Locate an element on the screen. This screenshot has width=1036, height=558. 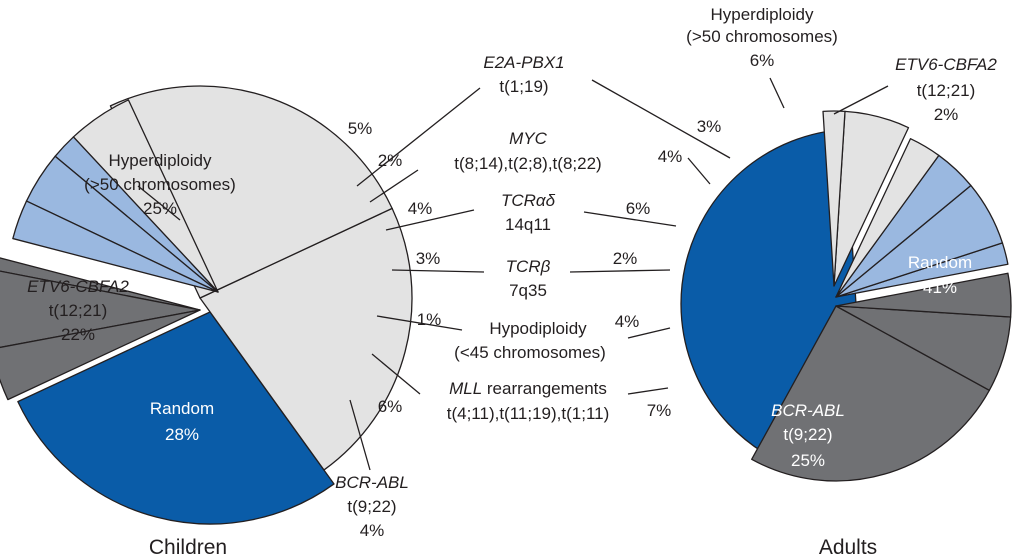
adults-etv6-name: ETV6-CBFA2 is located at coordinates (946, 64).